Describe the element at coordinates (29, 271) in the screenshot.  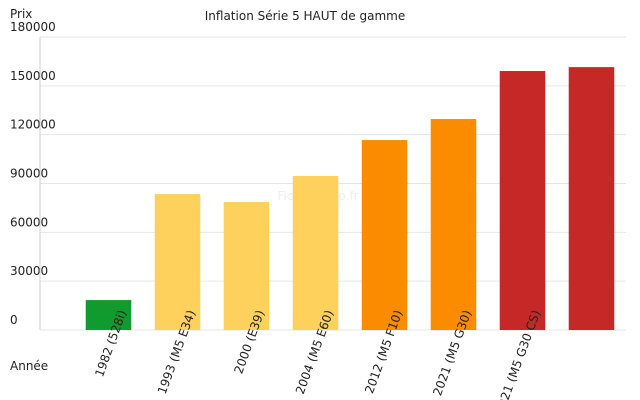
I see `y-tick-label: 30000` at that location.